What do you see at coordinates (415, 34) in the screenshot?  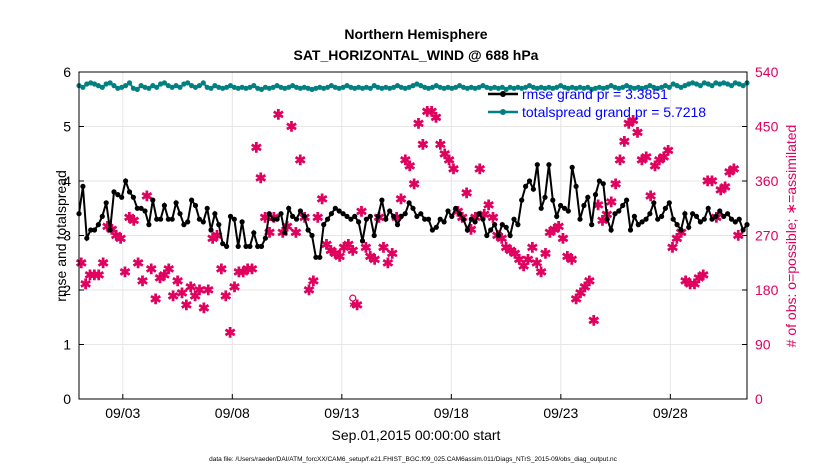 I see `chart-title: Northern Hemisphere` at bounding box center [415, 34].